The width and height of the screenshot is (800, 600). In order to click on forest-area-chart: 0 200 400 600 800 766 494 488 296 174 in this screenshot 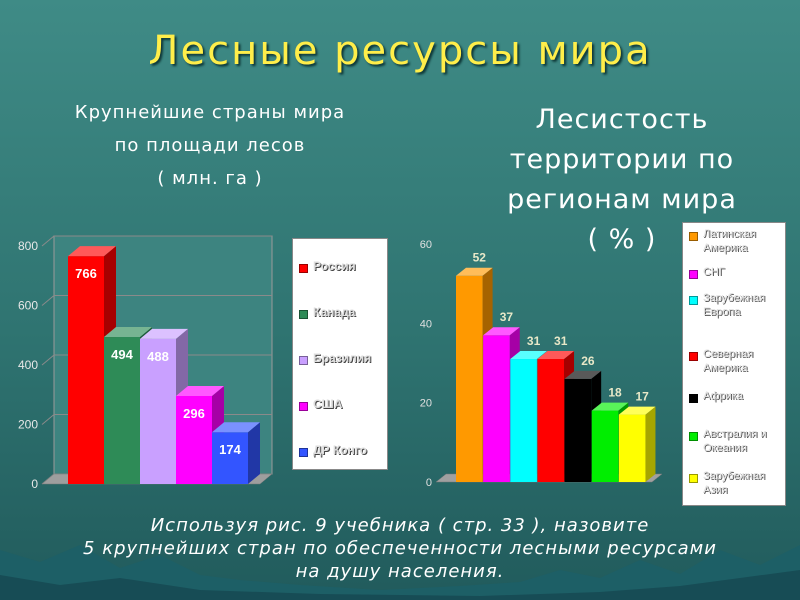, I will do `click(145, 363)`.